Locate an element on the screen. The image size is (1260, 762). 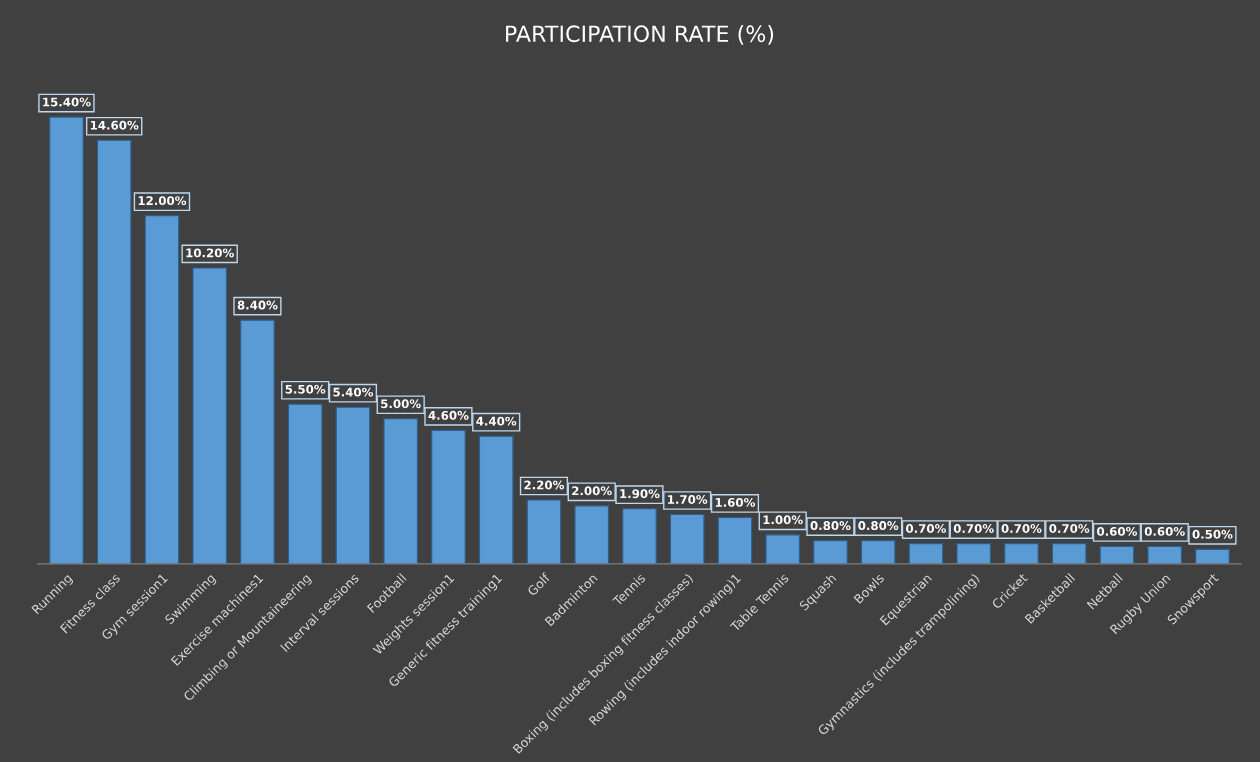
data-label: 5.40% is located at coordinates (353, 392).